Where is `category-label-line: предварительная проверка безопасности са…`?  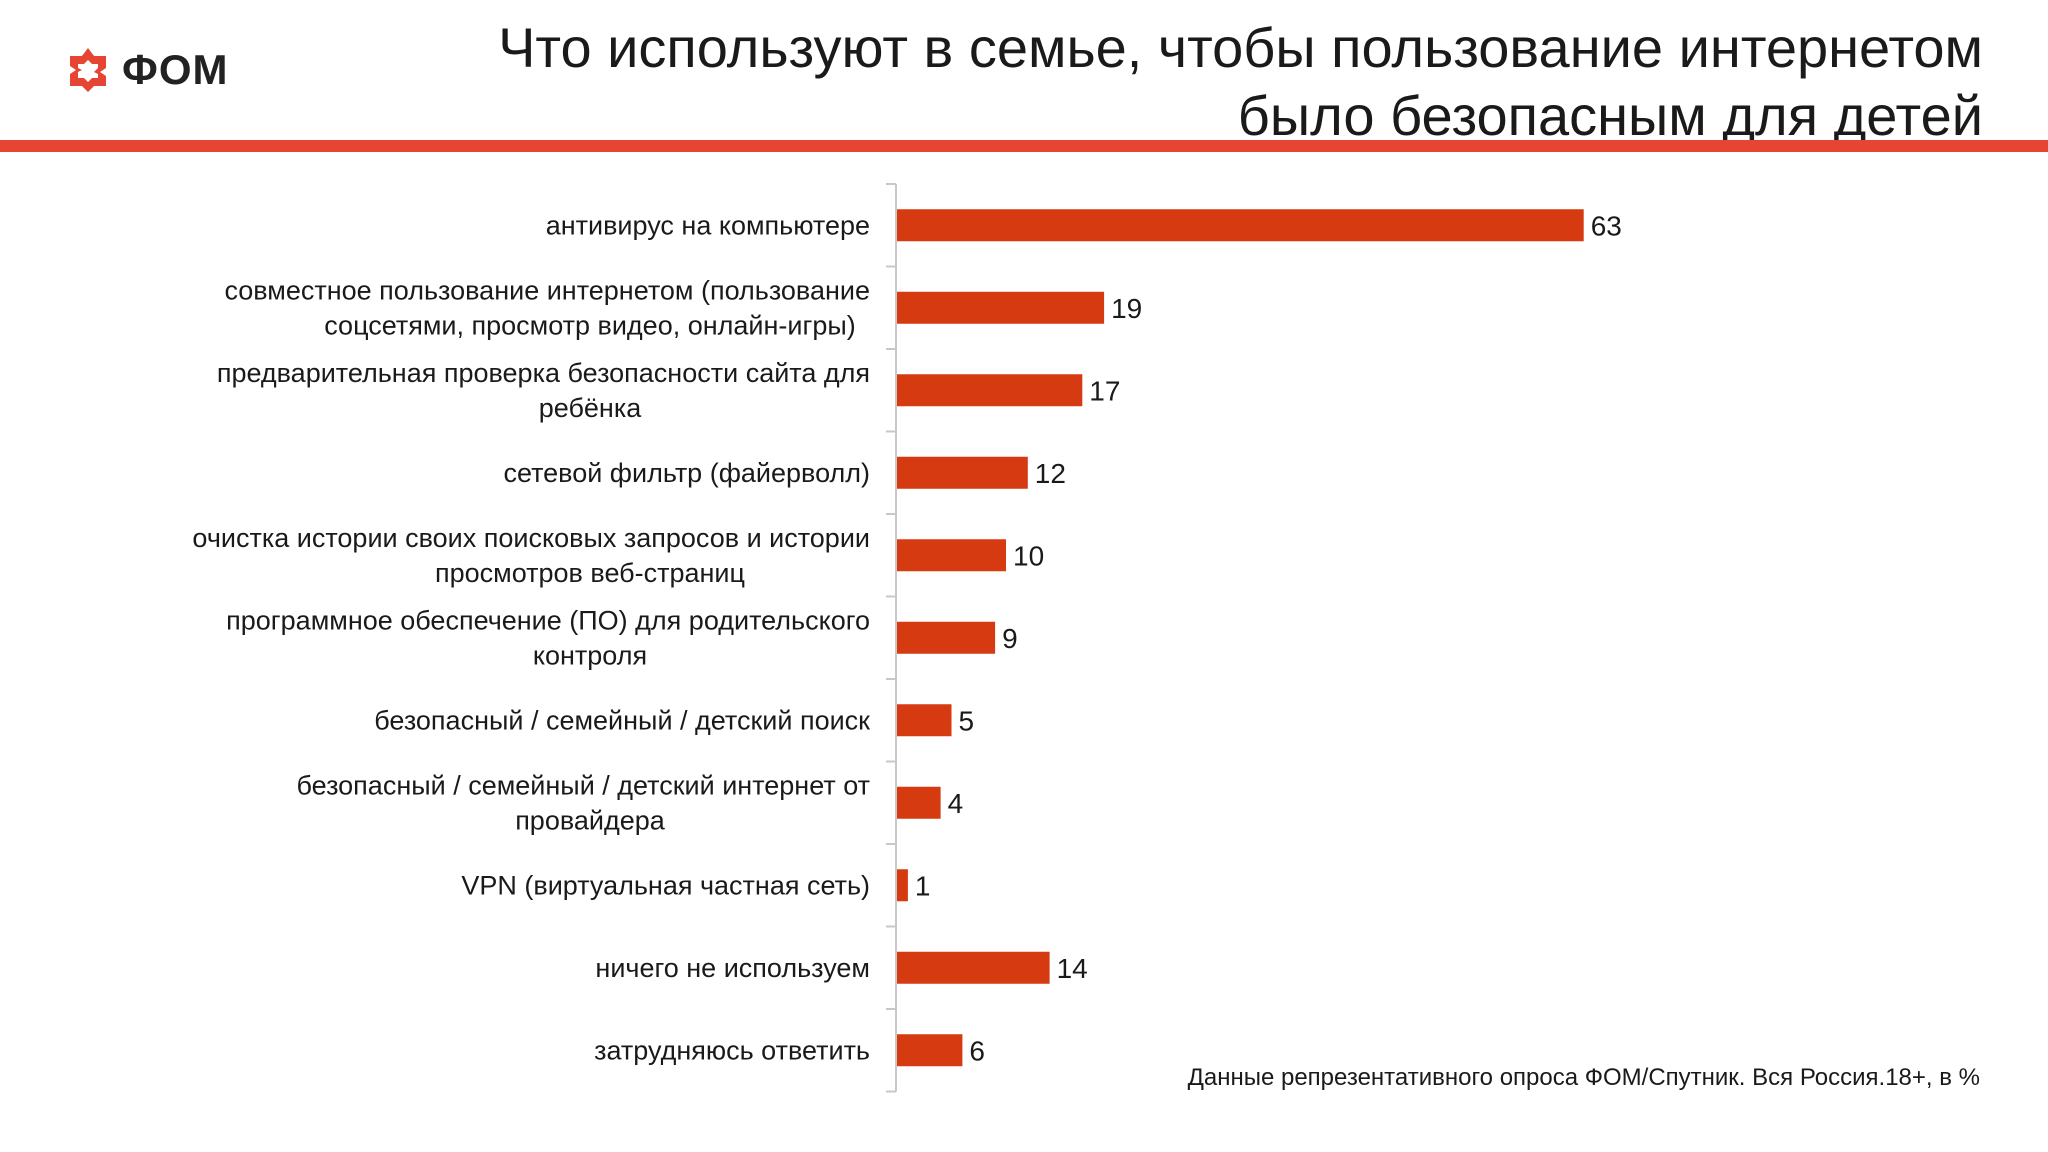 category-label-line: предварительная проверка безопасности са… is located at coordinates (543, 373).